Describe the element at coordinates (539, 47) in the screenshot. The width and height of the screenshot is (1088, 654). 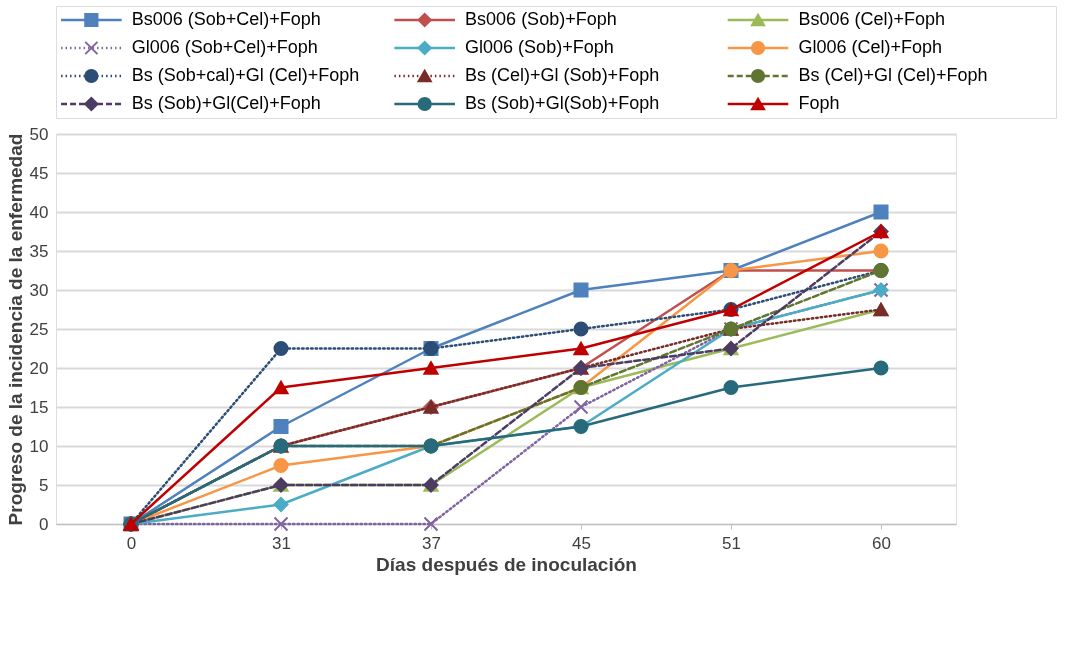
I see `legend-label: Gl006 (Sob)+Foph` at that location.